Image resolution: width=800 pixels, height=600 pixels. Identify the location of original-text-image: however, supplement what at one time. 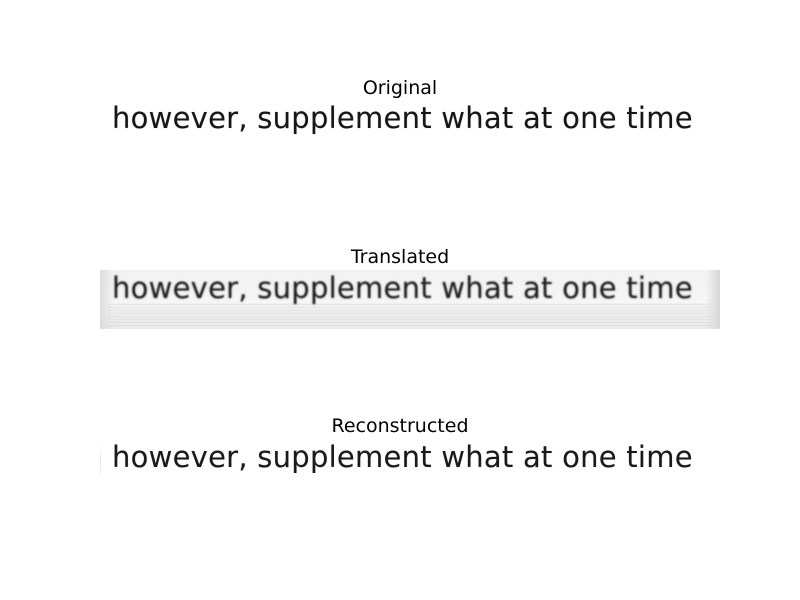
(410, 120).